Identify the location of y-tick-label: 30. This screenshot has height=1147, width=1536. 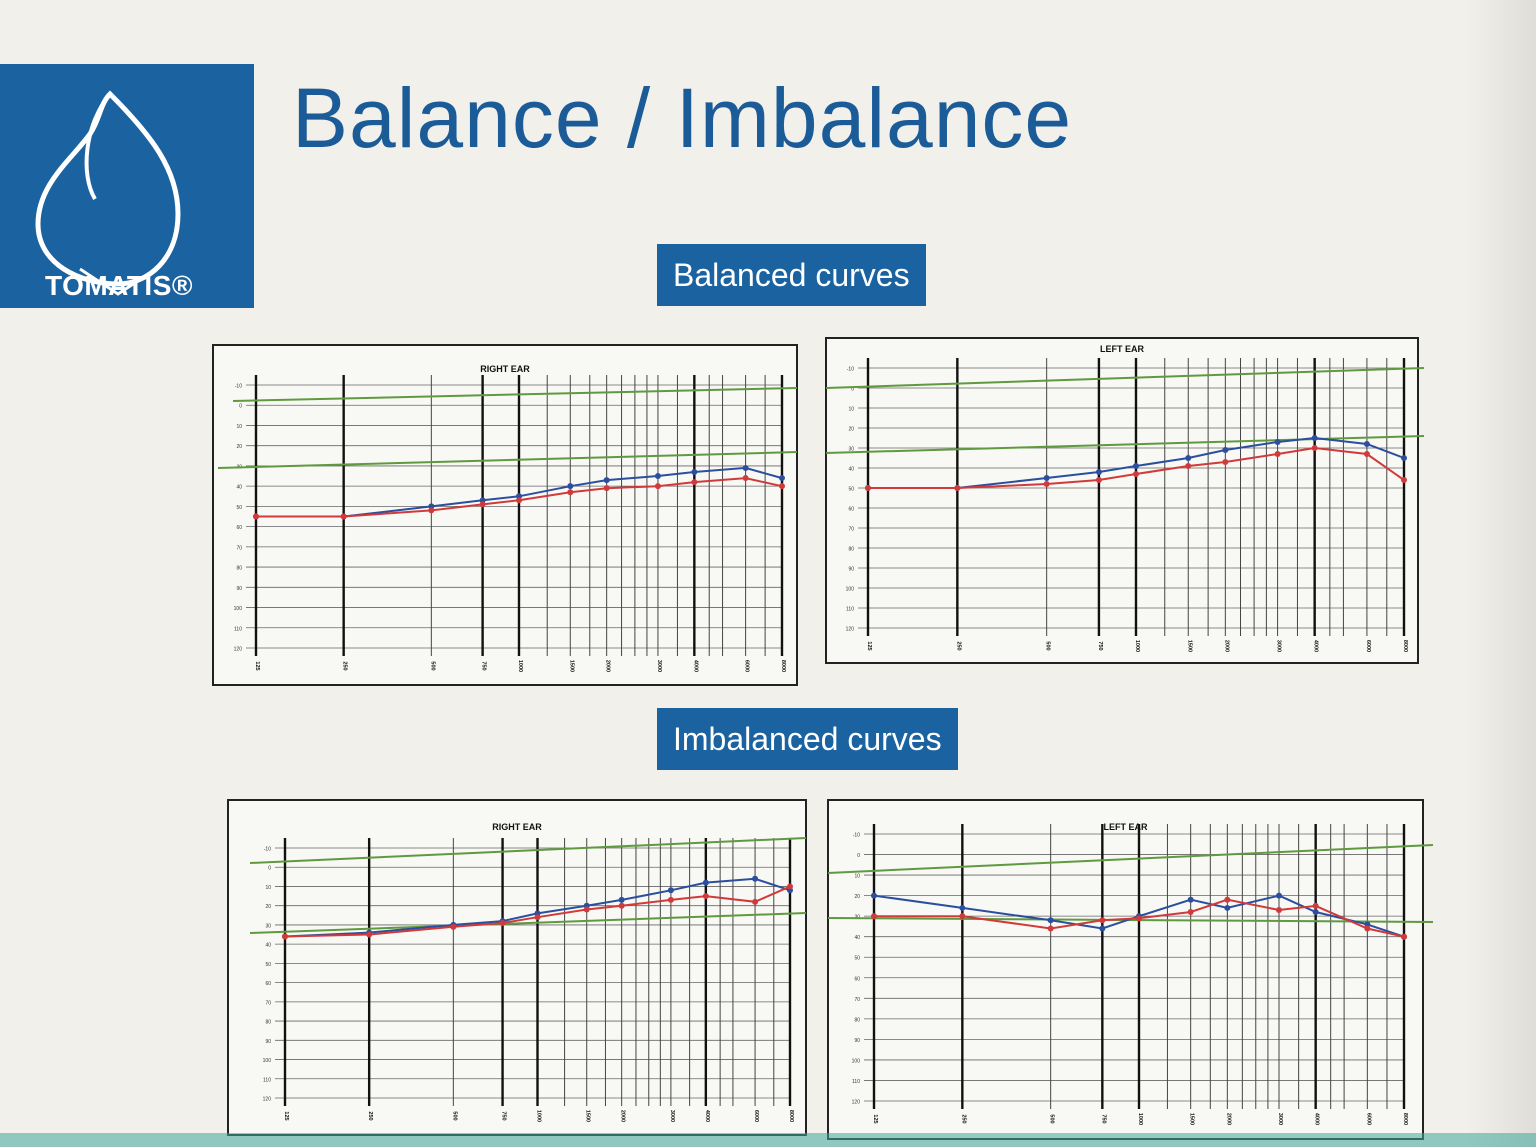
(268, 926).